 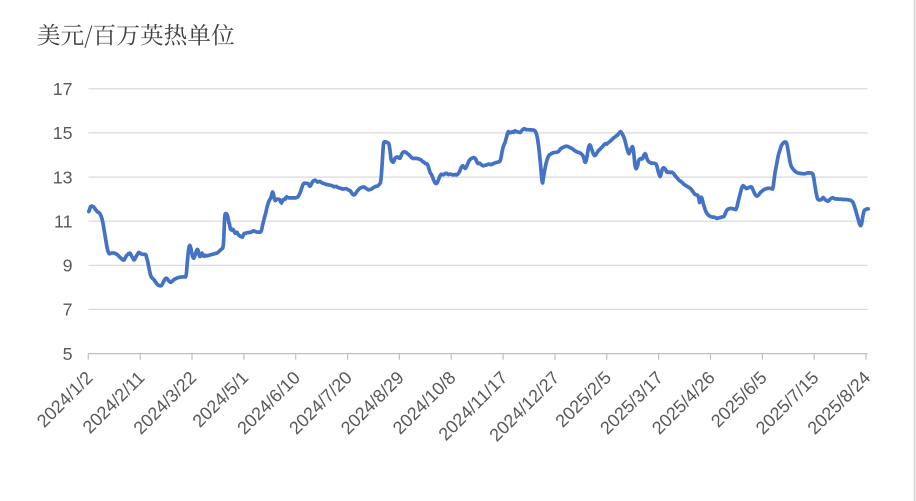 What do you see at coordinates (63, 133) in the screenshot?
I see `svg-text: 15` at bounding box center [63, 133].